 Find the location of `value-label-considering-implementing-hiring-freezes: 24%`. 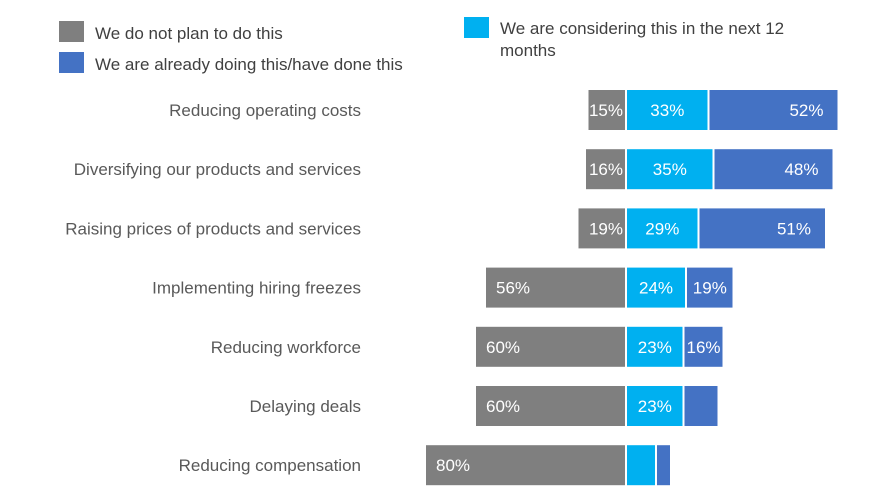

value-label-considering-implementing-hiring-freezes: 24% is located at coordinates (656, 288).